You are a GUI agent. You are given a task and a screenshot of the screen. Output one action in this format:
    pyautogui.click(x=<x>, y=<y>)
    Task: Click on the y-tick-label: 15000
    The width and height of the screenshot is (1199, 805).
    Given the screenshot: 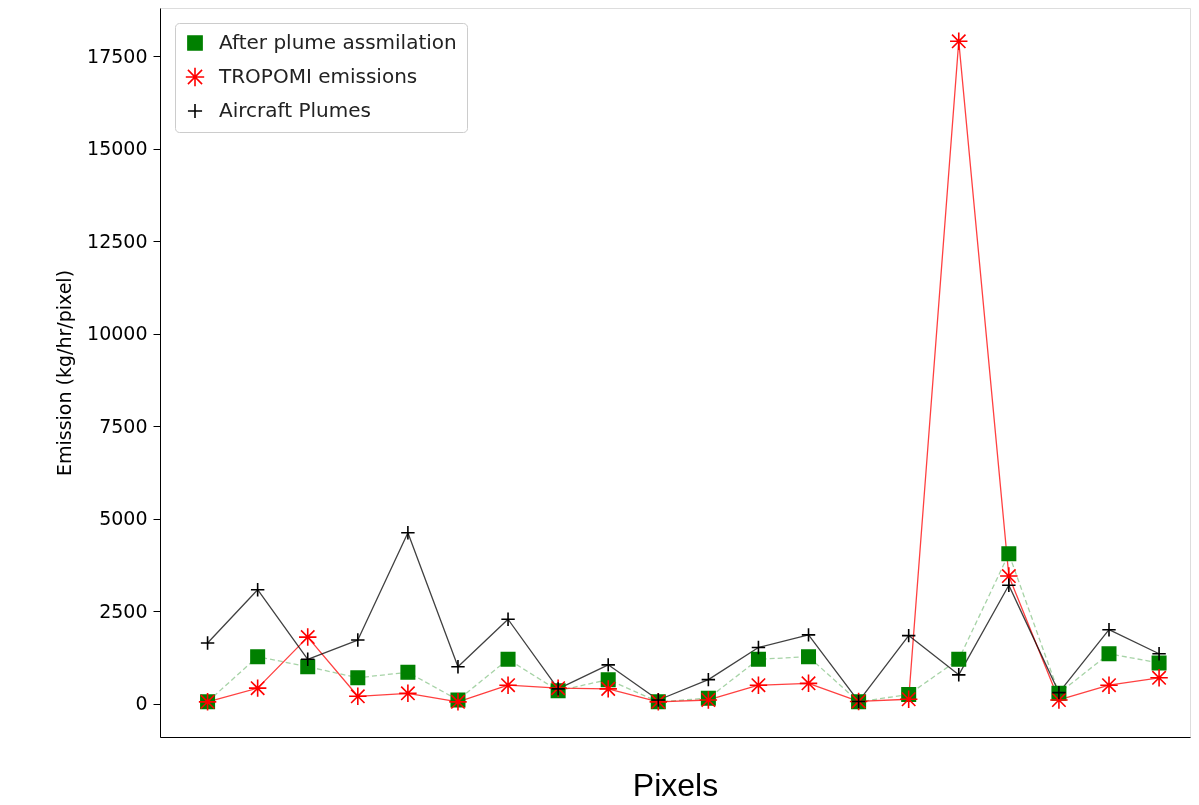 What is the action you would take?
    pyautogui.click(x=117, y=148)
    